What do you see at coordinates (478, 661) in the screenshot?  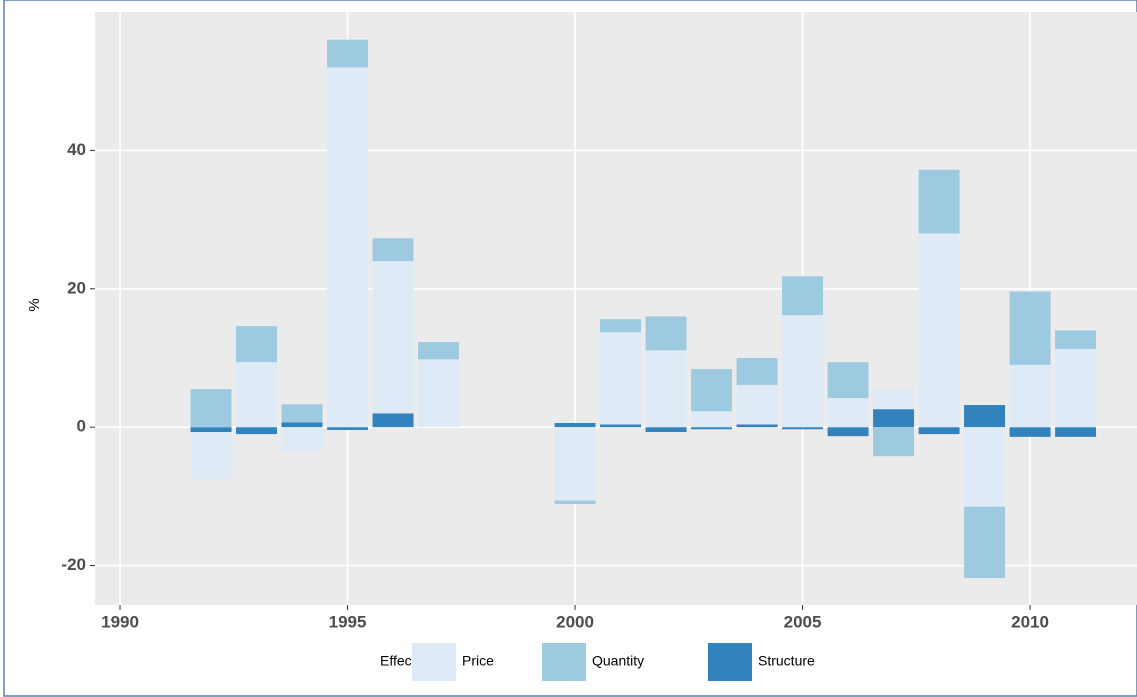 I see `legend-label: Price` at bounding box center [478, 661].